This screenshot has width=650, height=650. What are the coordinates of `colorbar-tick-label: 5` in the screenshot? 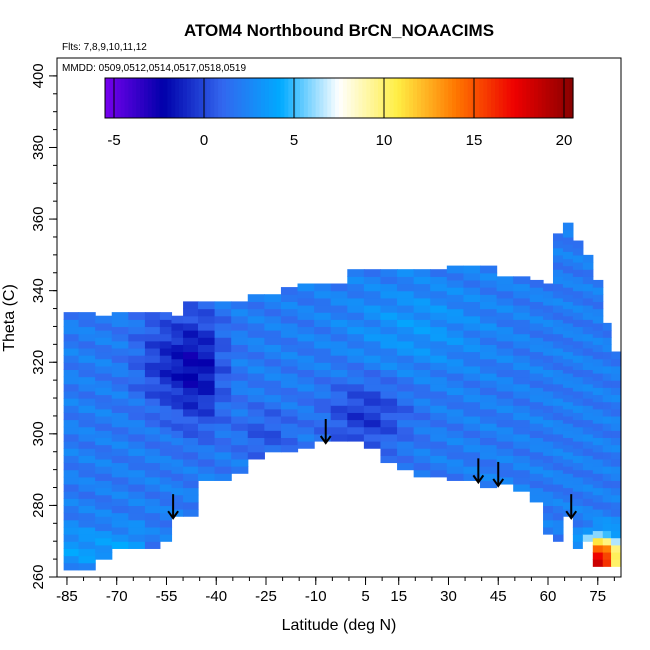 It's located at (294, 140).